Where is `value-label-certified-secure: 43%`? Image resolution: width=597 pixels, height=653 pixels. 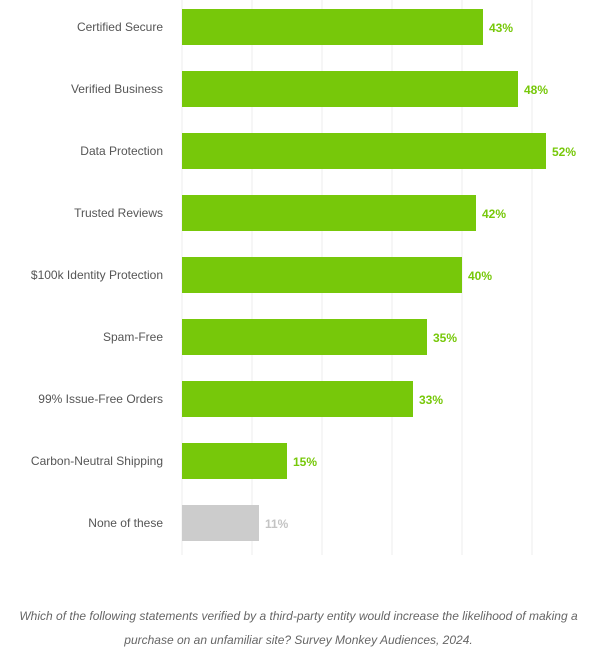 value-label-certified-secure: 43% is located at coordinates (501, 28).